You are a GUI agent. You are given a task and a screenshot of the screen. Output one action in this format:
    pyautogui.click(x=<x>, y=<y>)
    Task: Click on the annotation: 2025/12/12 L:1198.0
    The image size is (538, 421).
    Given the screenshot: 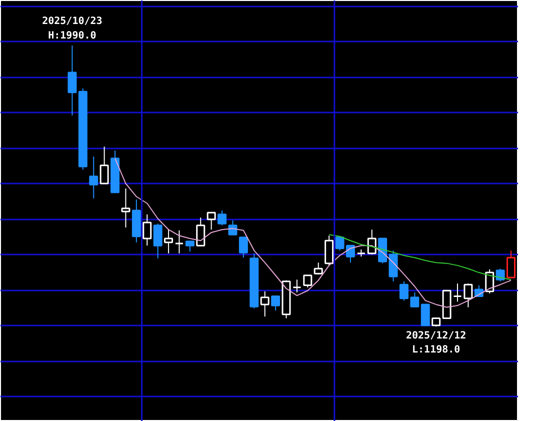 What is the action you would take?
    pyautogui.click(x=436, y=343)
    